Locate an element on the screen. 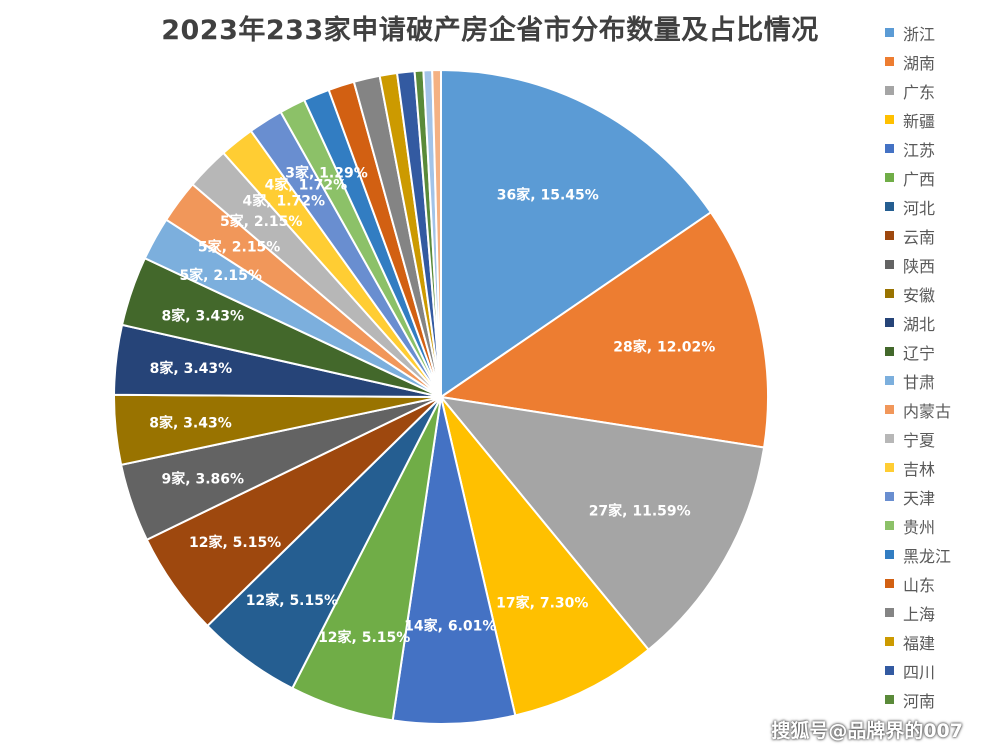  legend-label: 江苏 is located at coordinates (919, 150).